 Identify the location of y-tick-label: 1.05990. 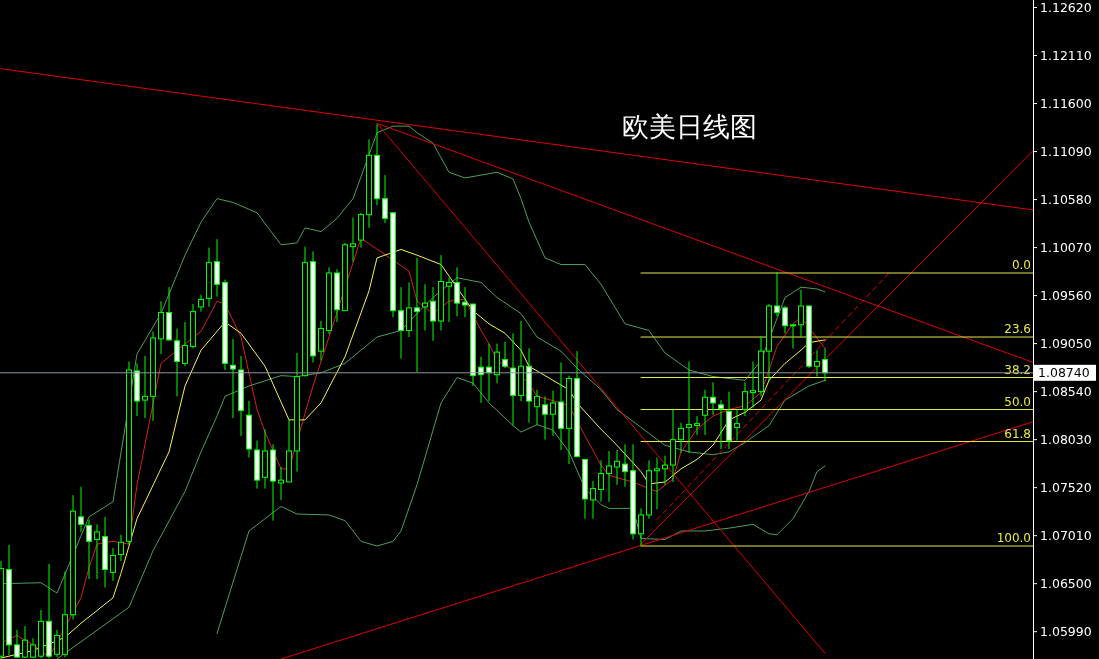
(1066, 632).